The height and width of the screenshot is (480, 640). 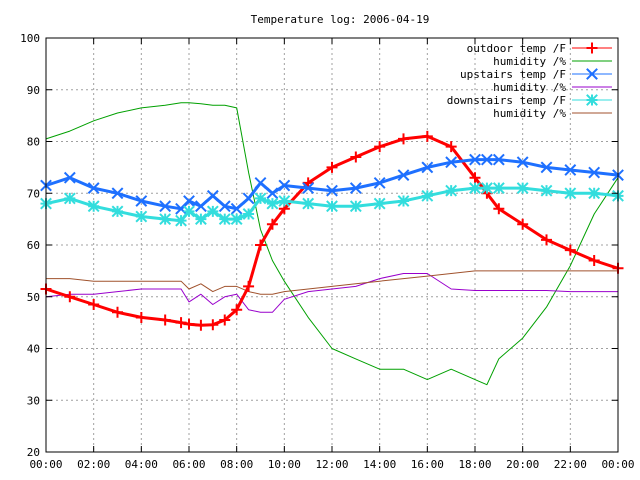 What do you see at coordinates (141, 464) in the screenshot?
I see `x-tick-label: 04:00` at bounding box center [141, 464].